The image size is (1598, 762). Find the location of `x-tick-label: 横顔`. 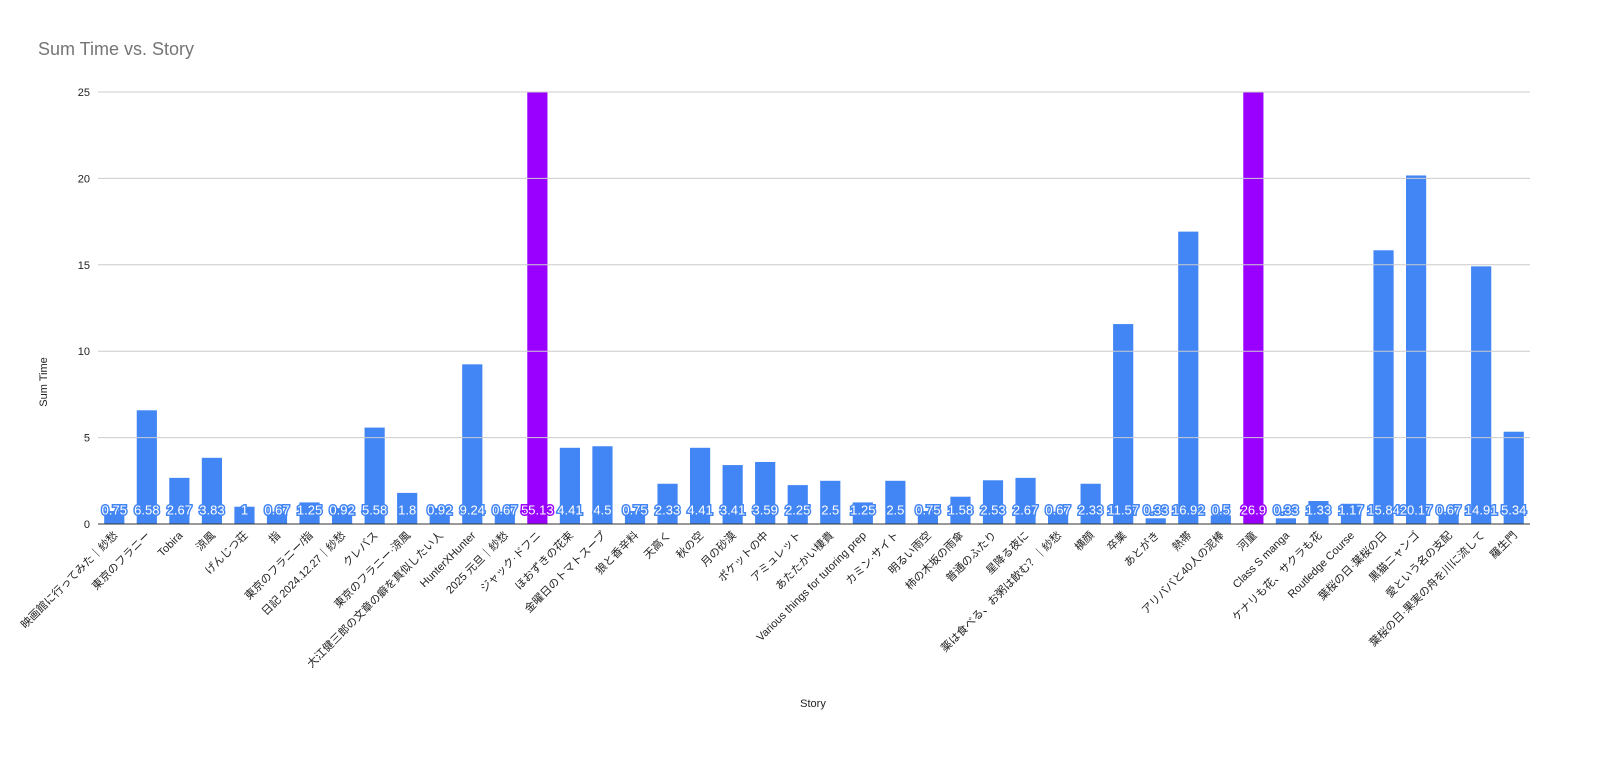

x-tick-label: 横顔 is located at coordinates (1083, 540).